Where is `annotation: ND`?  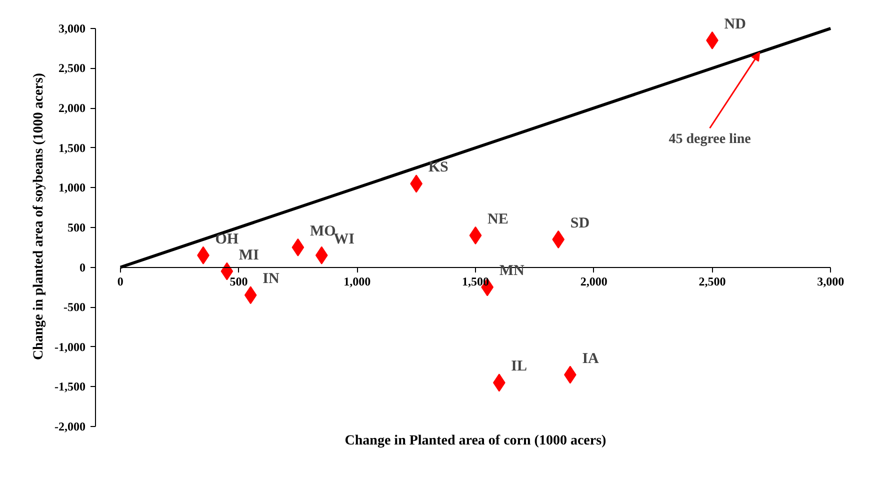
annotation: ND is located at coordinates (735, 24).